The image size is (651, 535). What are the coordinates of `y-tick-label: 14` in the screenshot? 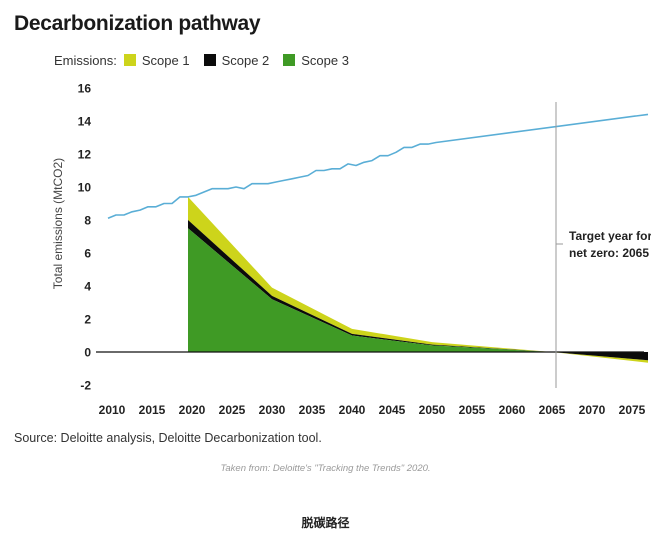 It's located at (85, 122).